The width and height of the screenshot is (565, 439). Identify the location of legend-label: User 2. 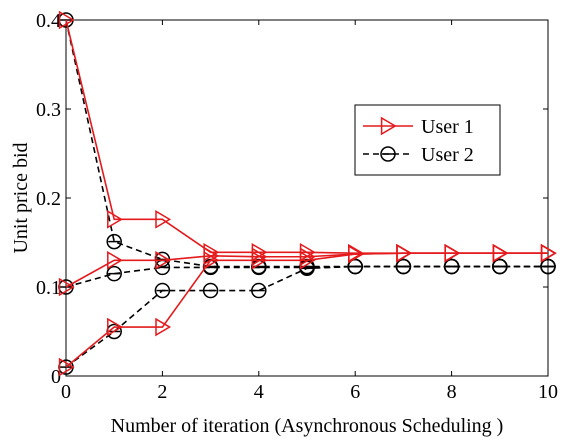
(447, 155).